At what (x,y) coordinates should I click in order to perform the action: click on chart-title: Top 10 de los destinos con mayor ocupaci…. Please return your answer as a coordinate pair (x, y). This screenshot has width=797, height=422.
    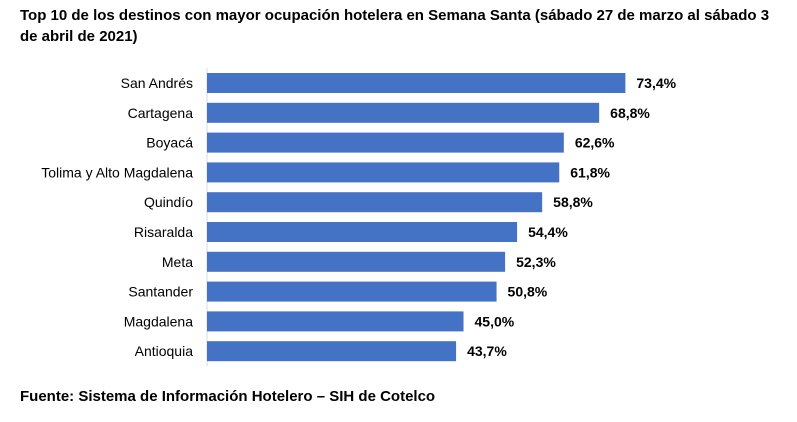
    Looking at the image, I should click on (395, 26).